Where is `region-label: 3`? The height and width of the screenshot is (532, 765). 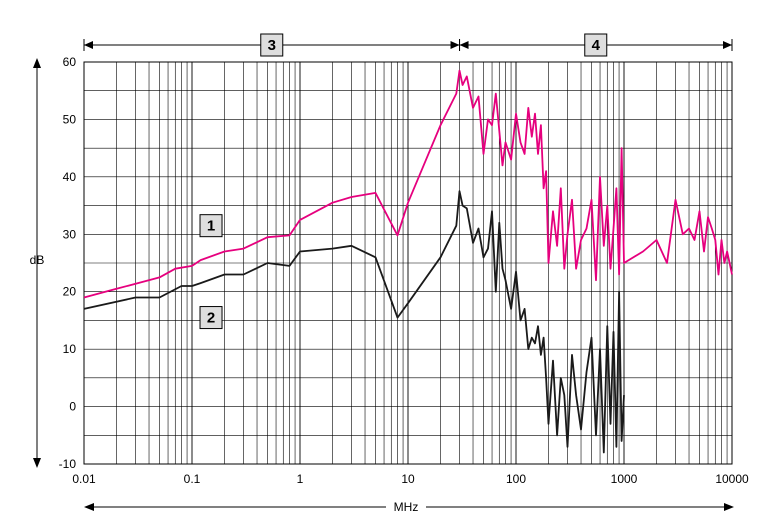
region-label: 3 is located at coordinates (272, 45).